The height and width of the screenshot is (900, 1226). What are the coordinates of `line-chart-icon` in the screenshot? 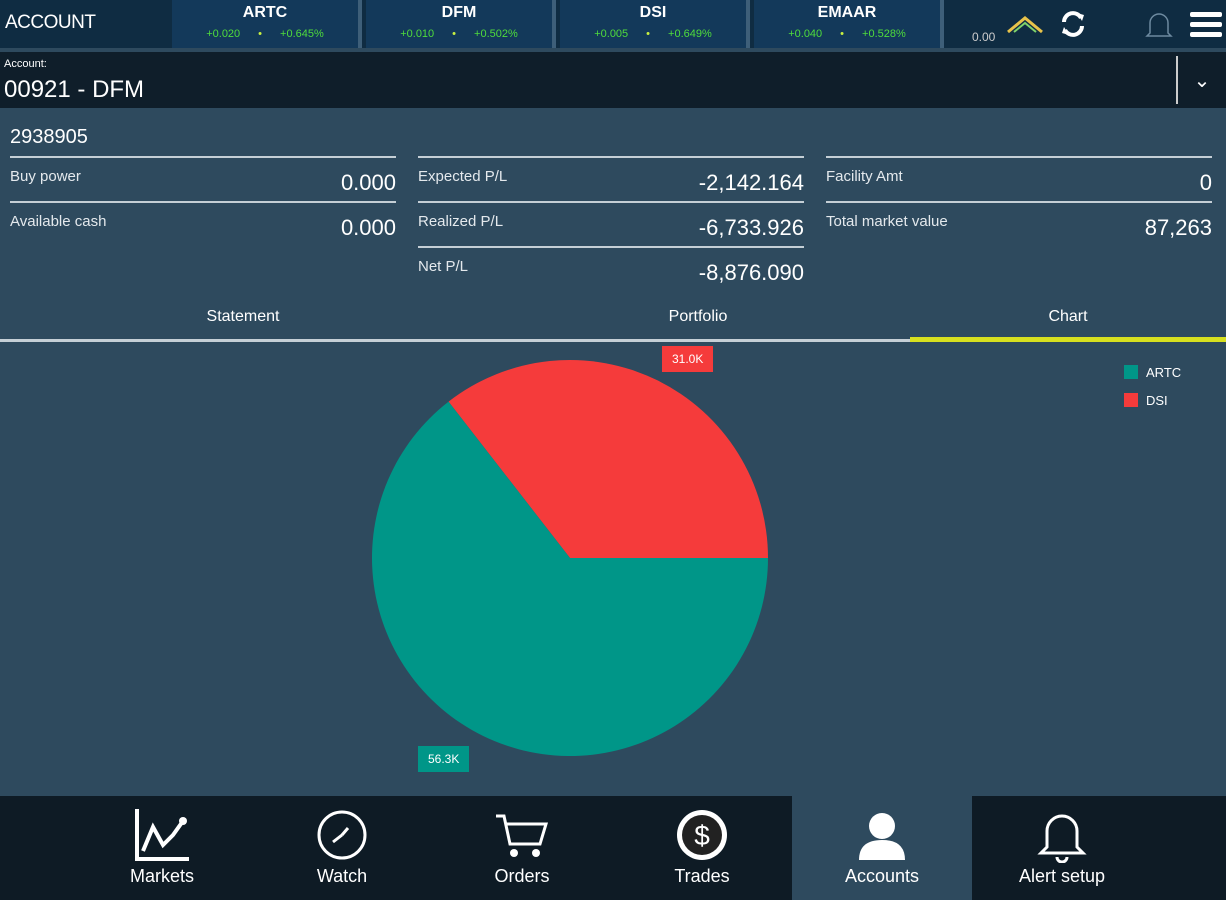 It's located at (162, 835).